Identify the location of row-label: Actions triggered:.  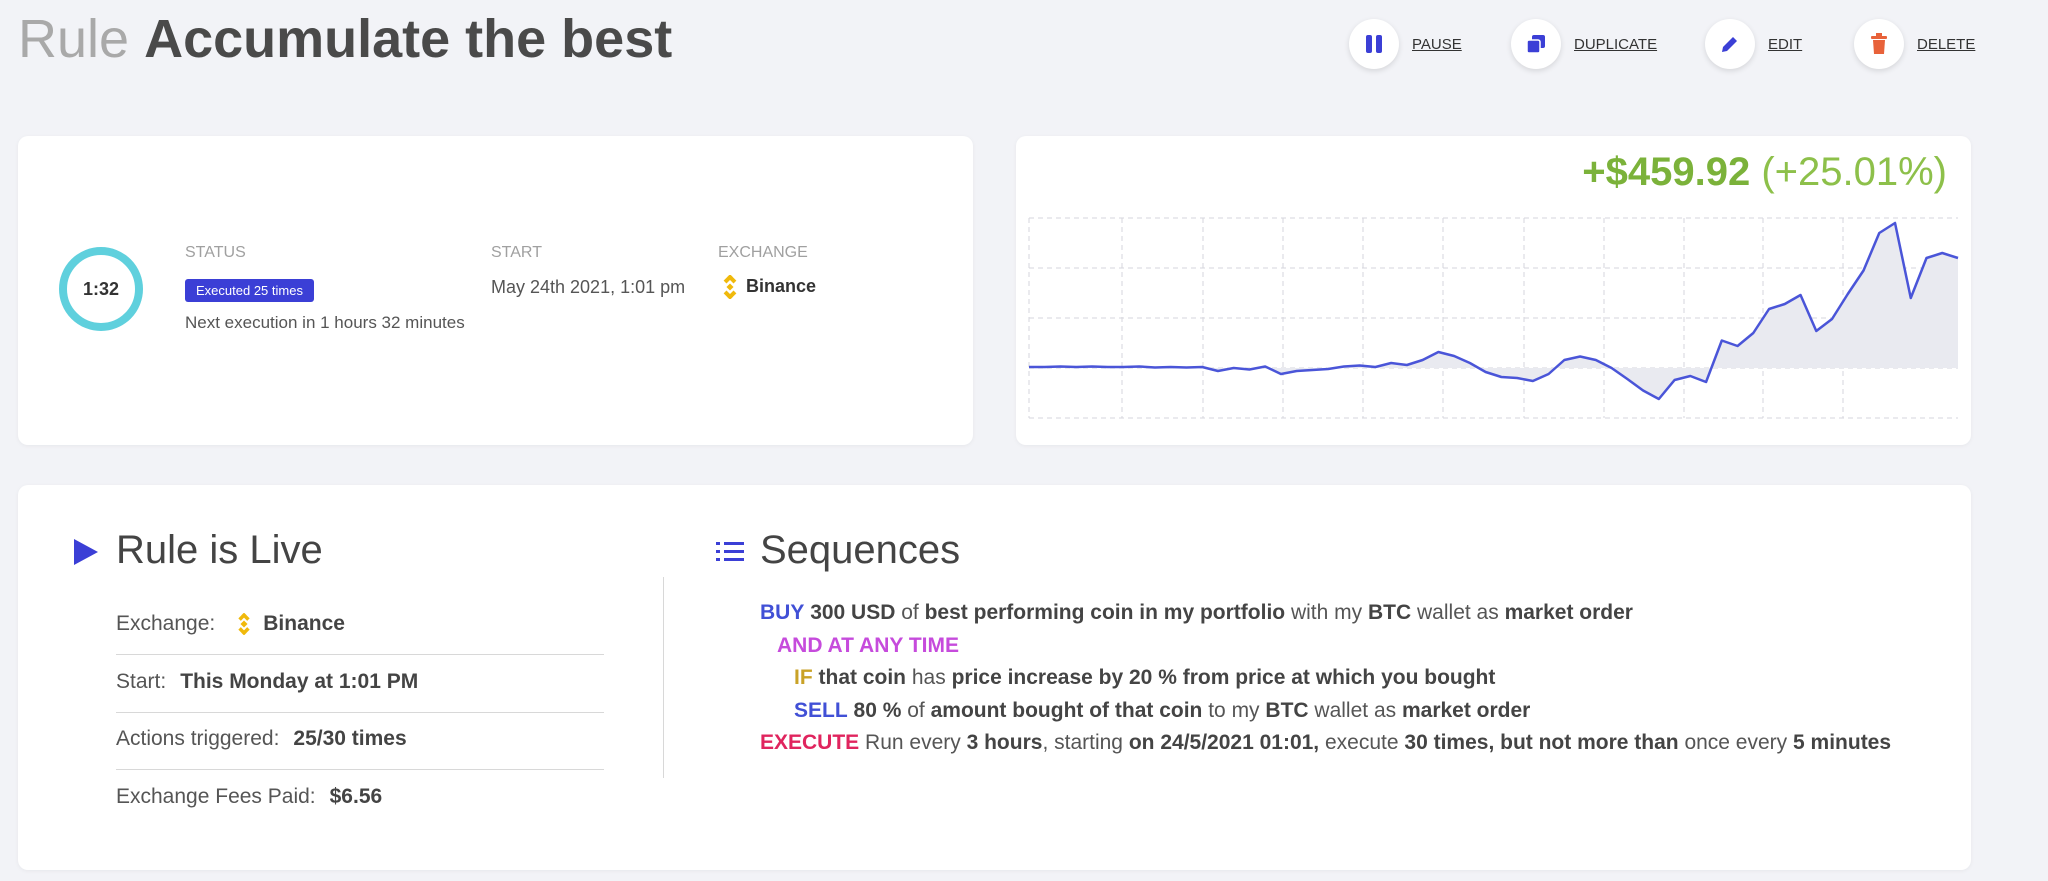
(198, 738).